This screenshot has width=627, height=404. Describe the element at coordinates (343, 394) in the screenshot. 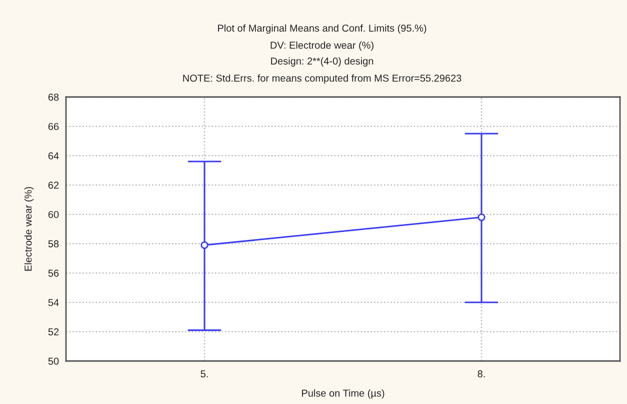

I see `x-axis-title: Pulse on Time (µs)` at that location.